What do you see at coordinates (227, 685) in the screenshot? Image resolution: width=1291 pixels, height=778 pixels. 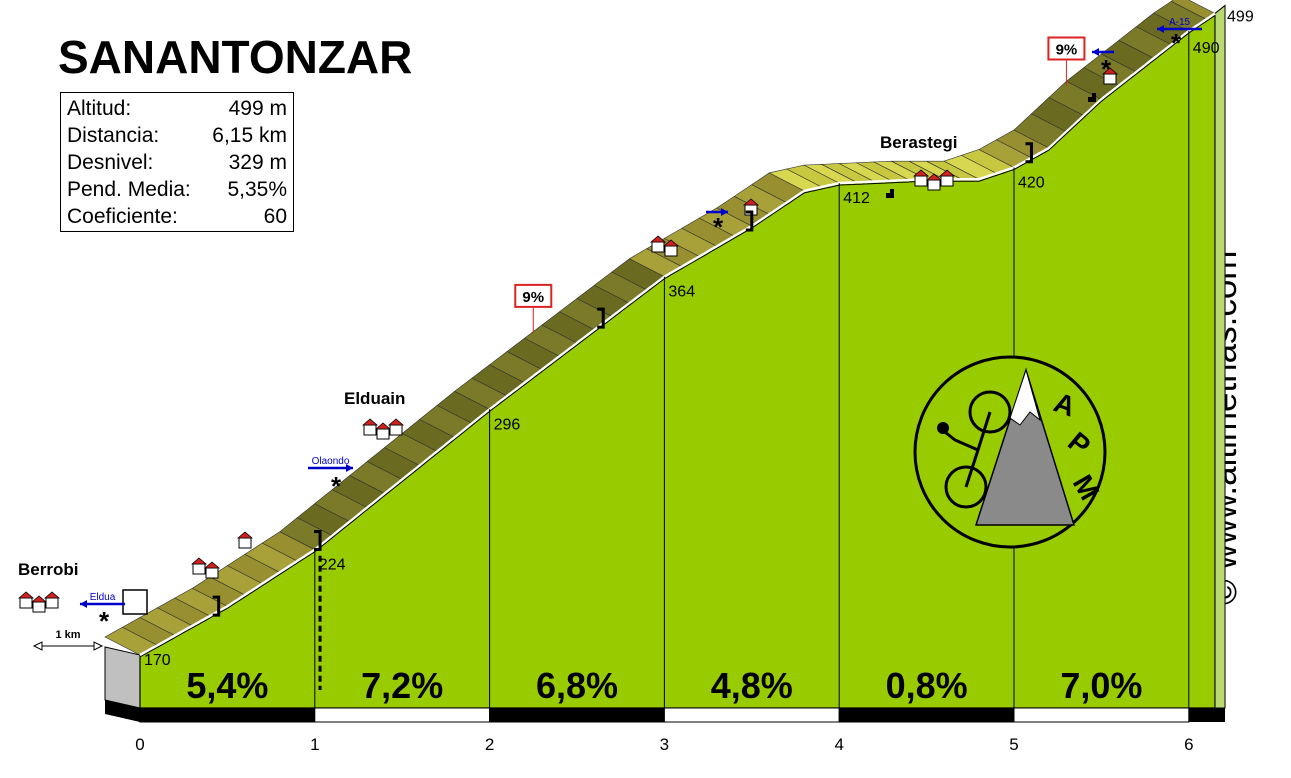 I see `segment-gradient-label: 5,4%` at bounding box center [227, 685].